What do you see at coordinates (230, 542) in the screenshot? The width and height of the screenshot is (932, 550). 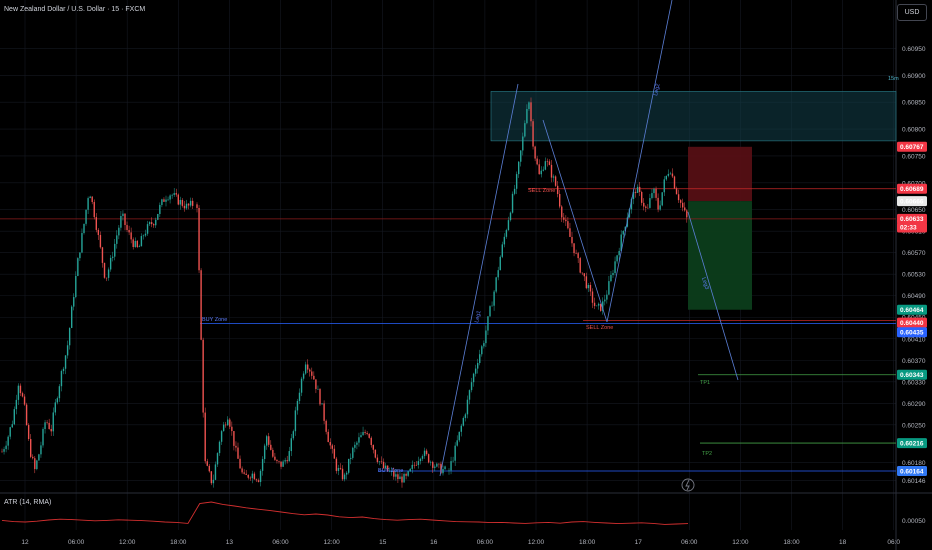 I see `time-tick-label: 13` at bounding box center [230, 542].